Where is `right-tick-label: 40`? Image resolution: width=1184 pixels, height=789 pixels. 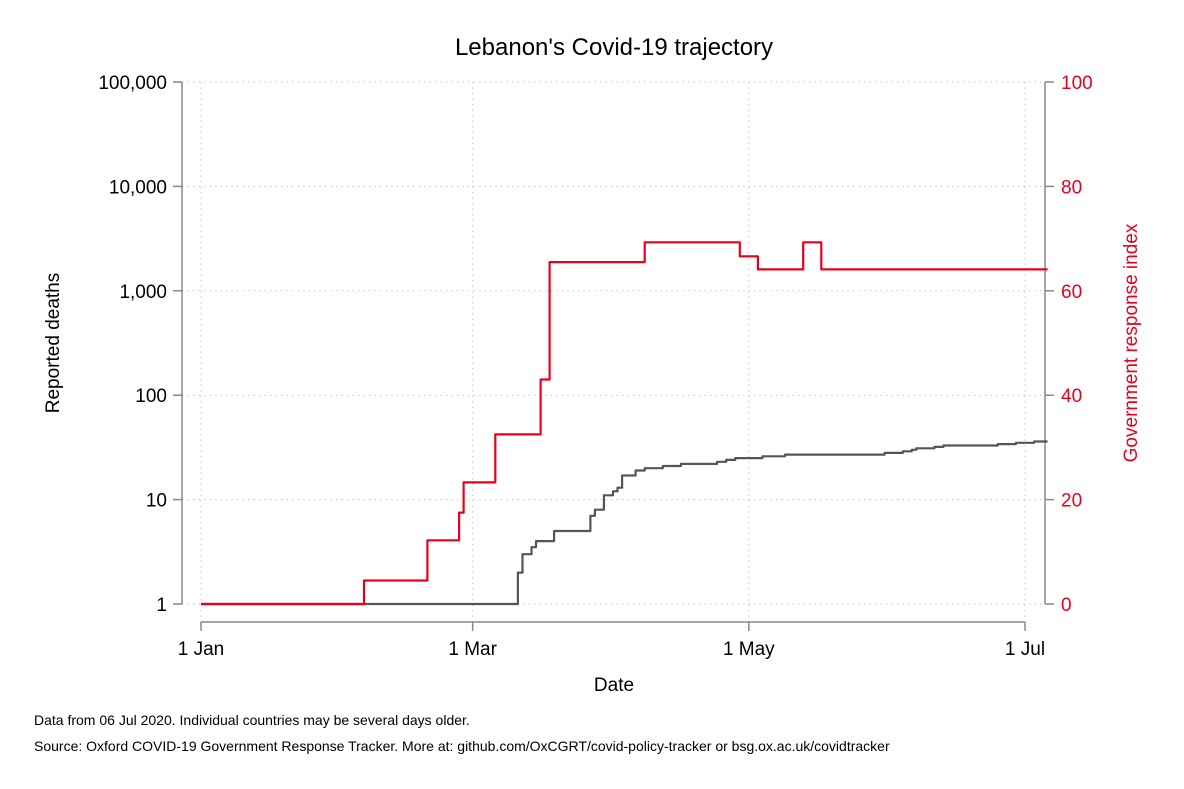
right-tick-label: 40 is located at coordinates (1071, 396).